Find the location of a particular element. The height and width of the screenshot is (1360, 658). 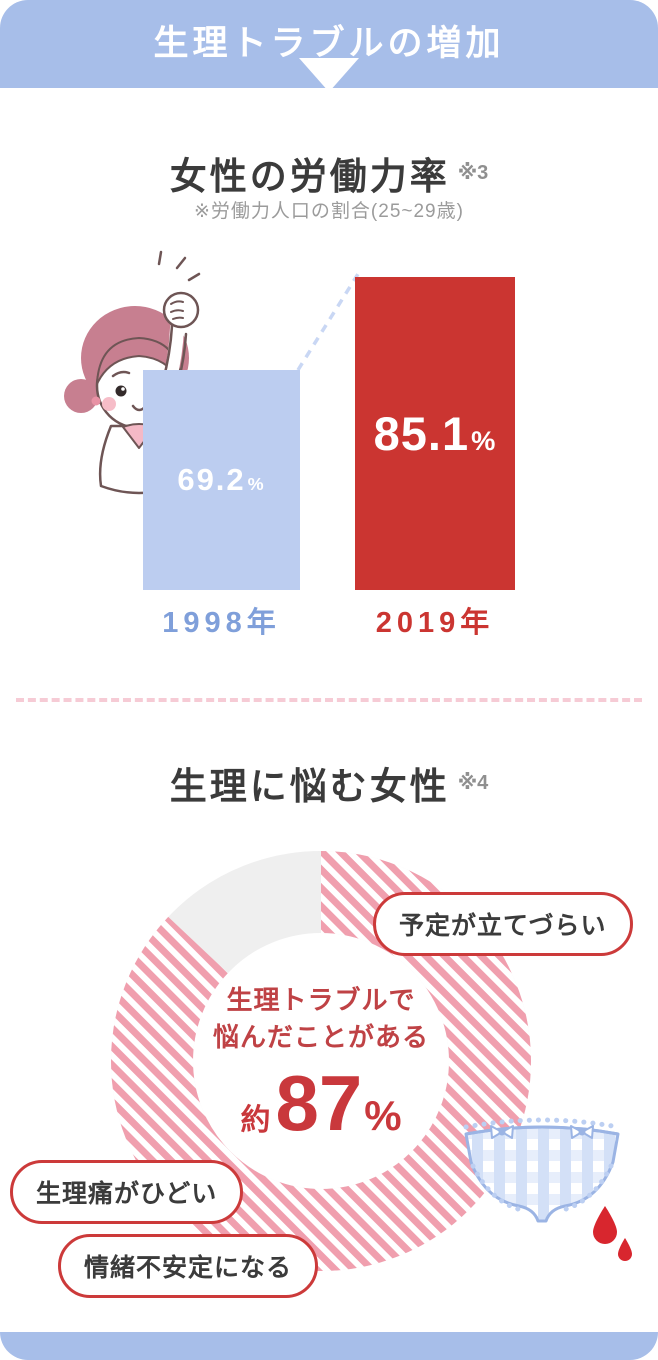

center-percentage: 約 87 % is located at coordinates (321, 1103).